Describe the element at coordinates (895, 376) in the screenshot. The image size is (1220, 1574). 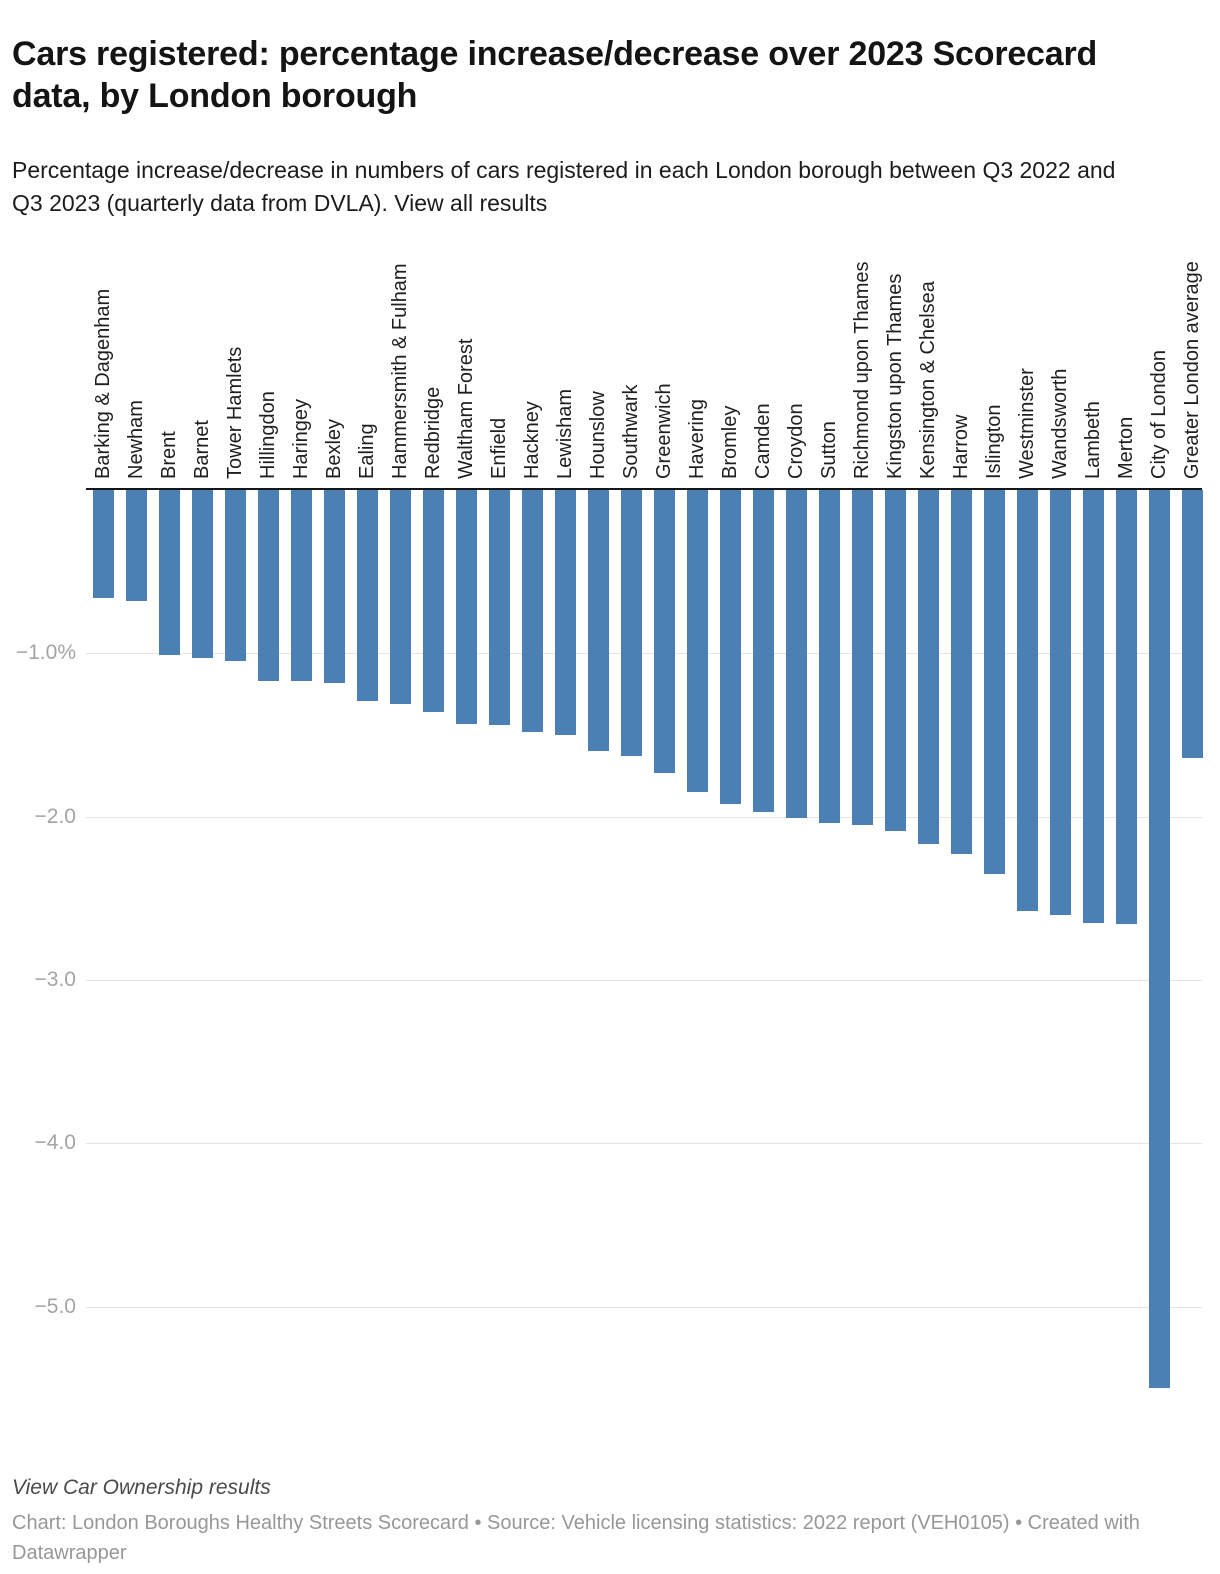
I see `category-label: Kingston upon Thames` at that location.